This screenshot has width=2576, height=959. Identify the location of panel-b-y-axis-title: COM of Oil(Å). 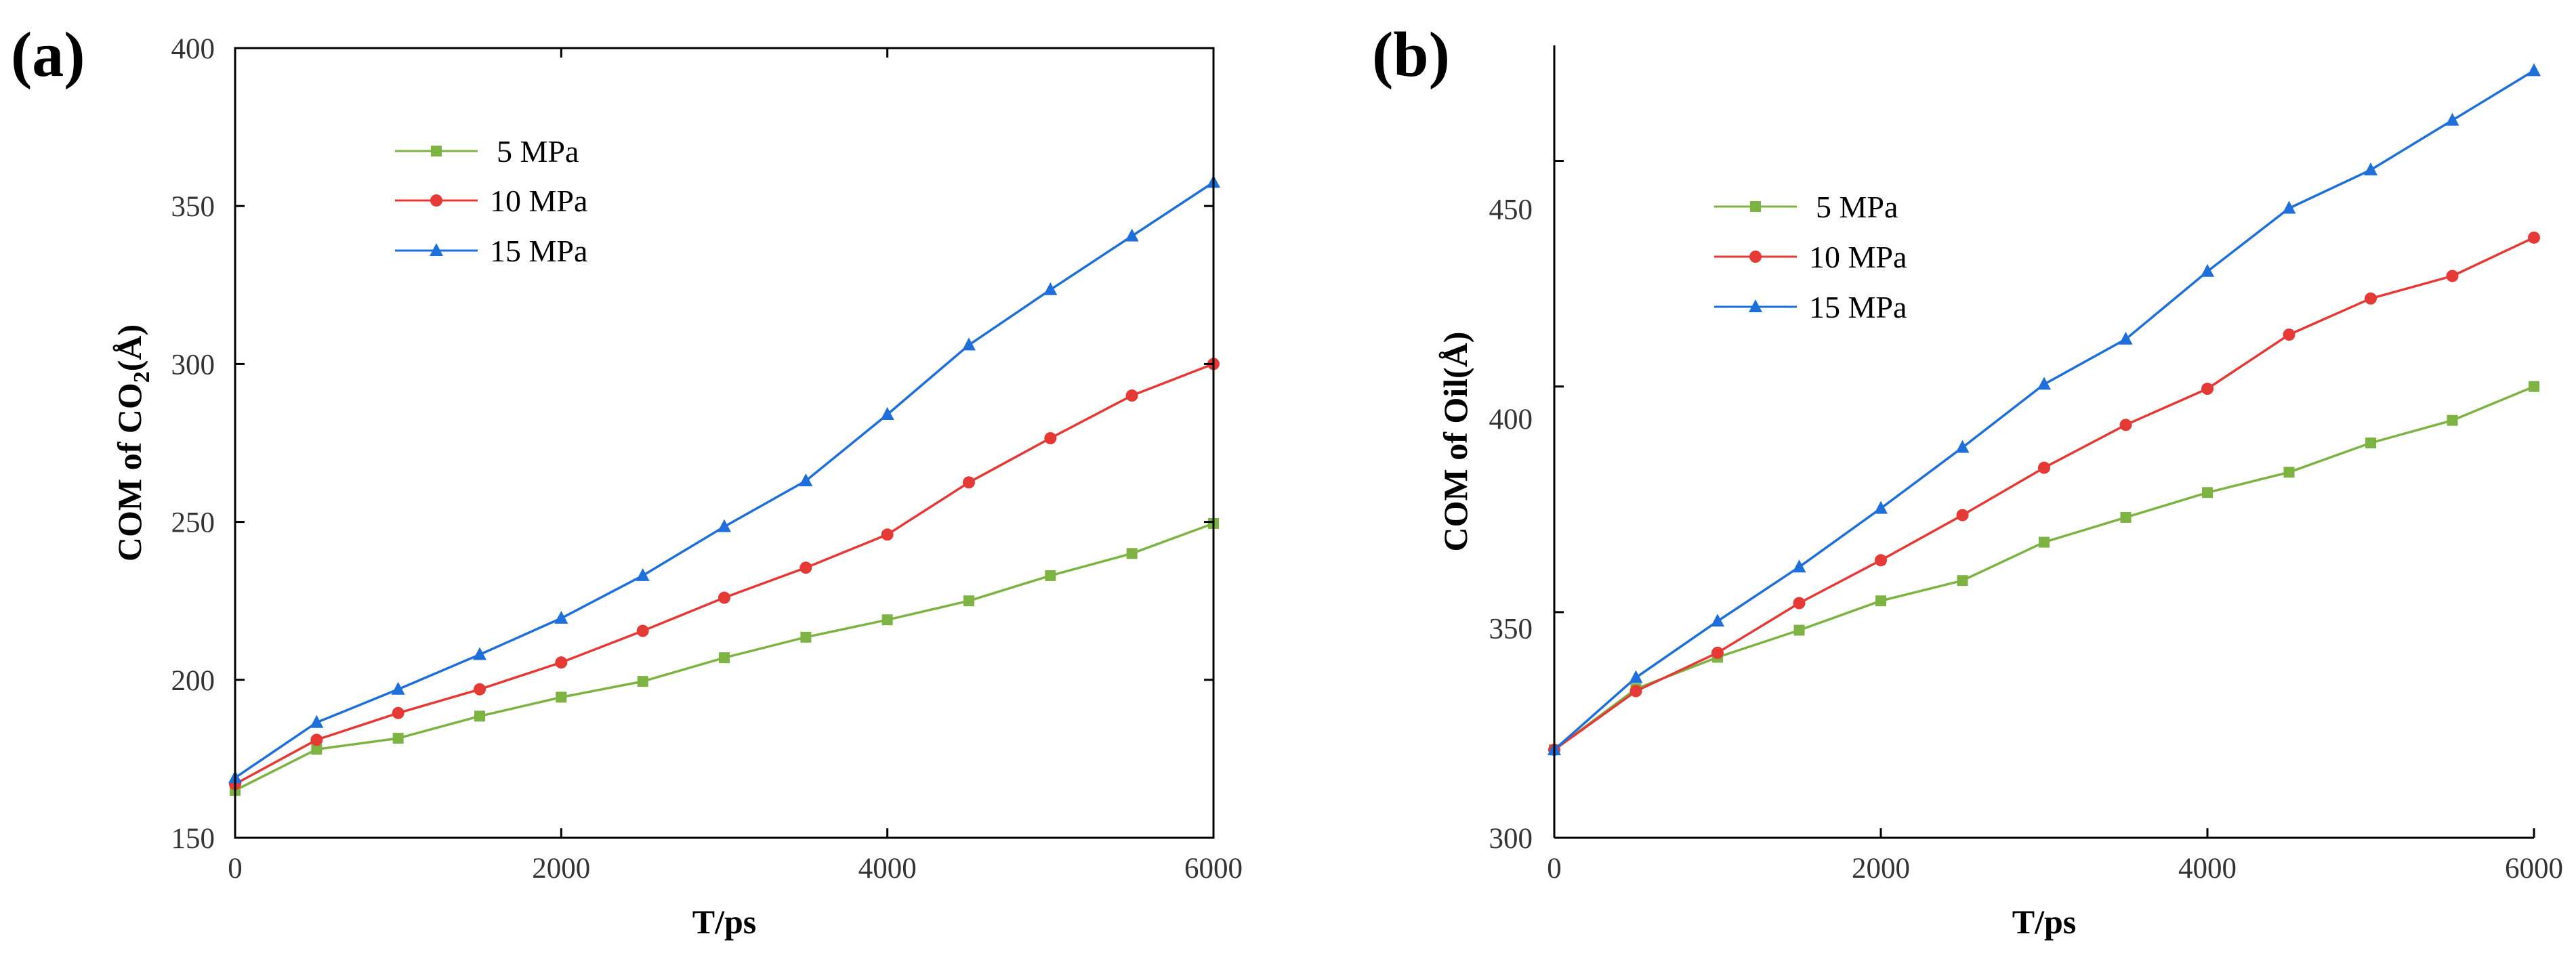
(1455, 442).